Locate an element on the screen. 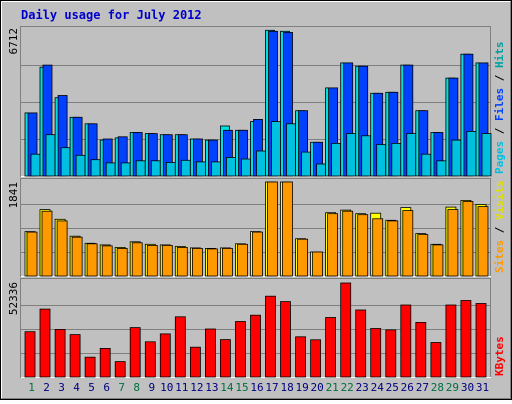 This screenshot has width=512, height=404. svg-text: Sites / Visits is located at coordinates (499, 226).